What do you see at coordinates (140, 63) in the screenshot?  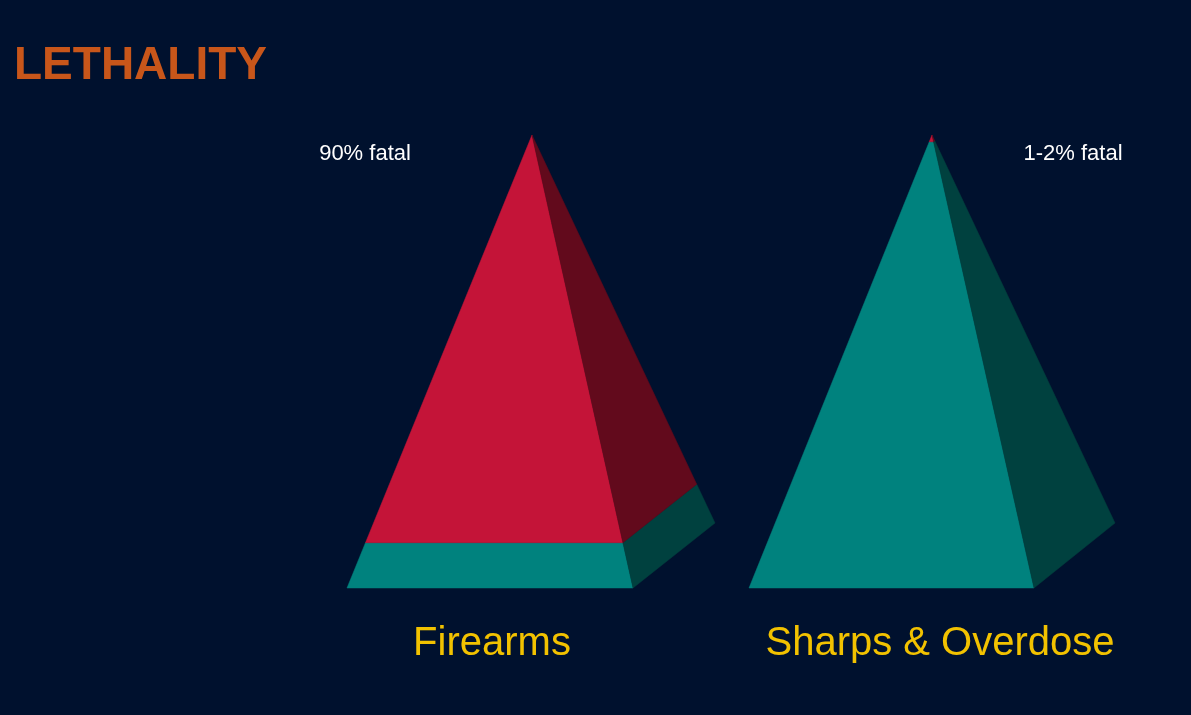 I see `text: LETHALITY` at bounding box center [140, 63].